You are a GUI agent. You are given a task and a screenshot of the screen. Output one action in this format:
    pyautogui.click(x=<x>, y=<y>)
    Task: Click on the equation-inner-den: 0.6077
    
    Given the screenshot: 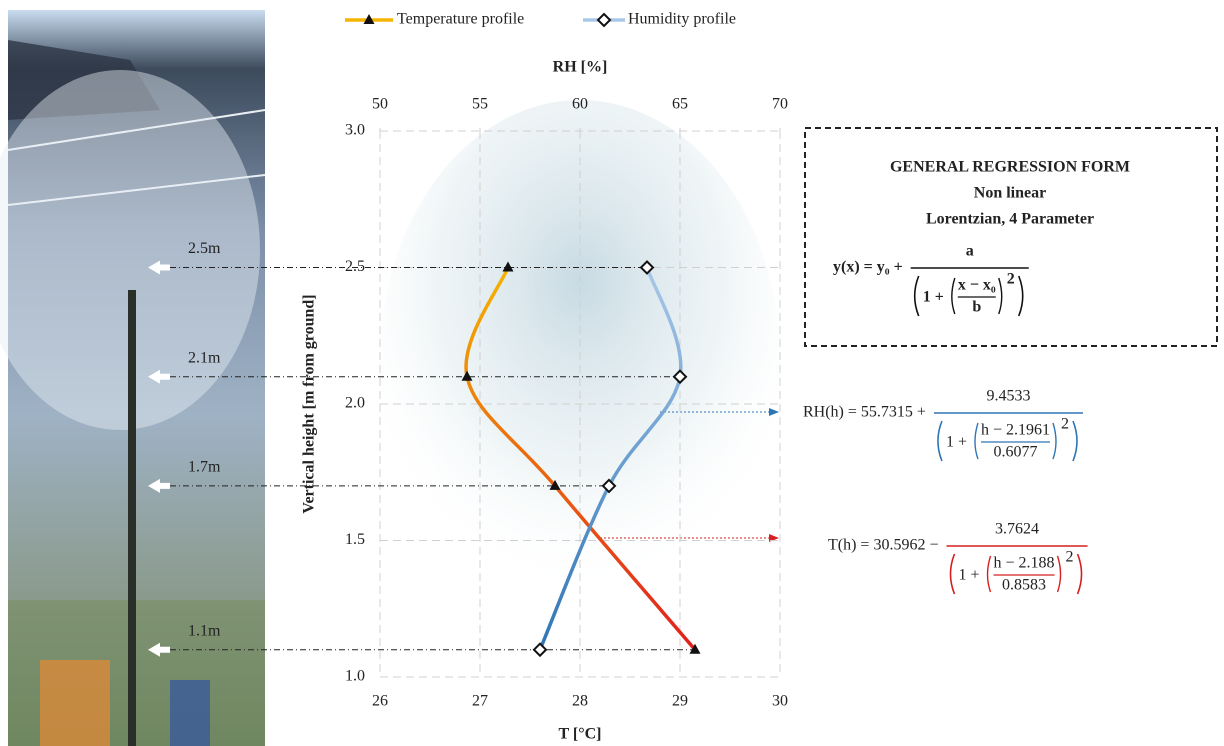 What is the action you would take?
    pyautogui.click(x=1015, y=452)
    